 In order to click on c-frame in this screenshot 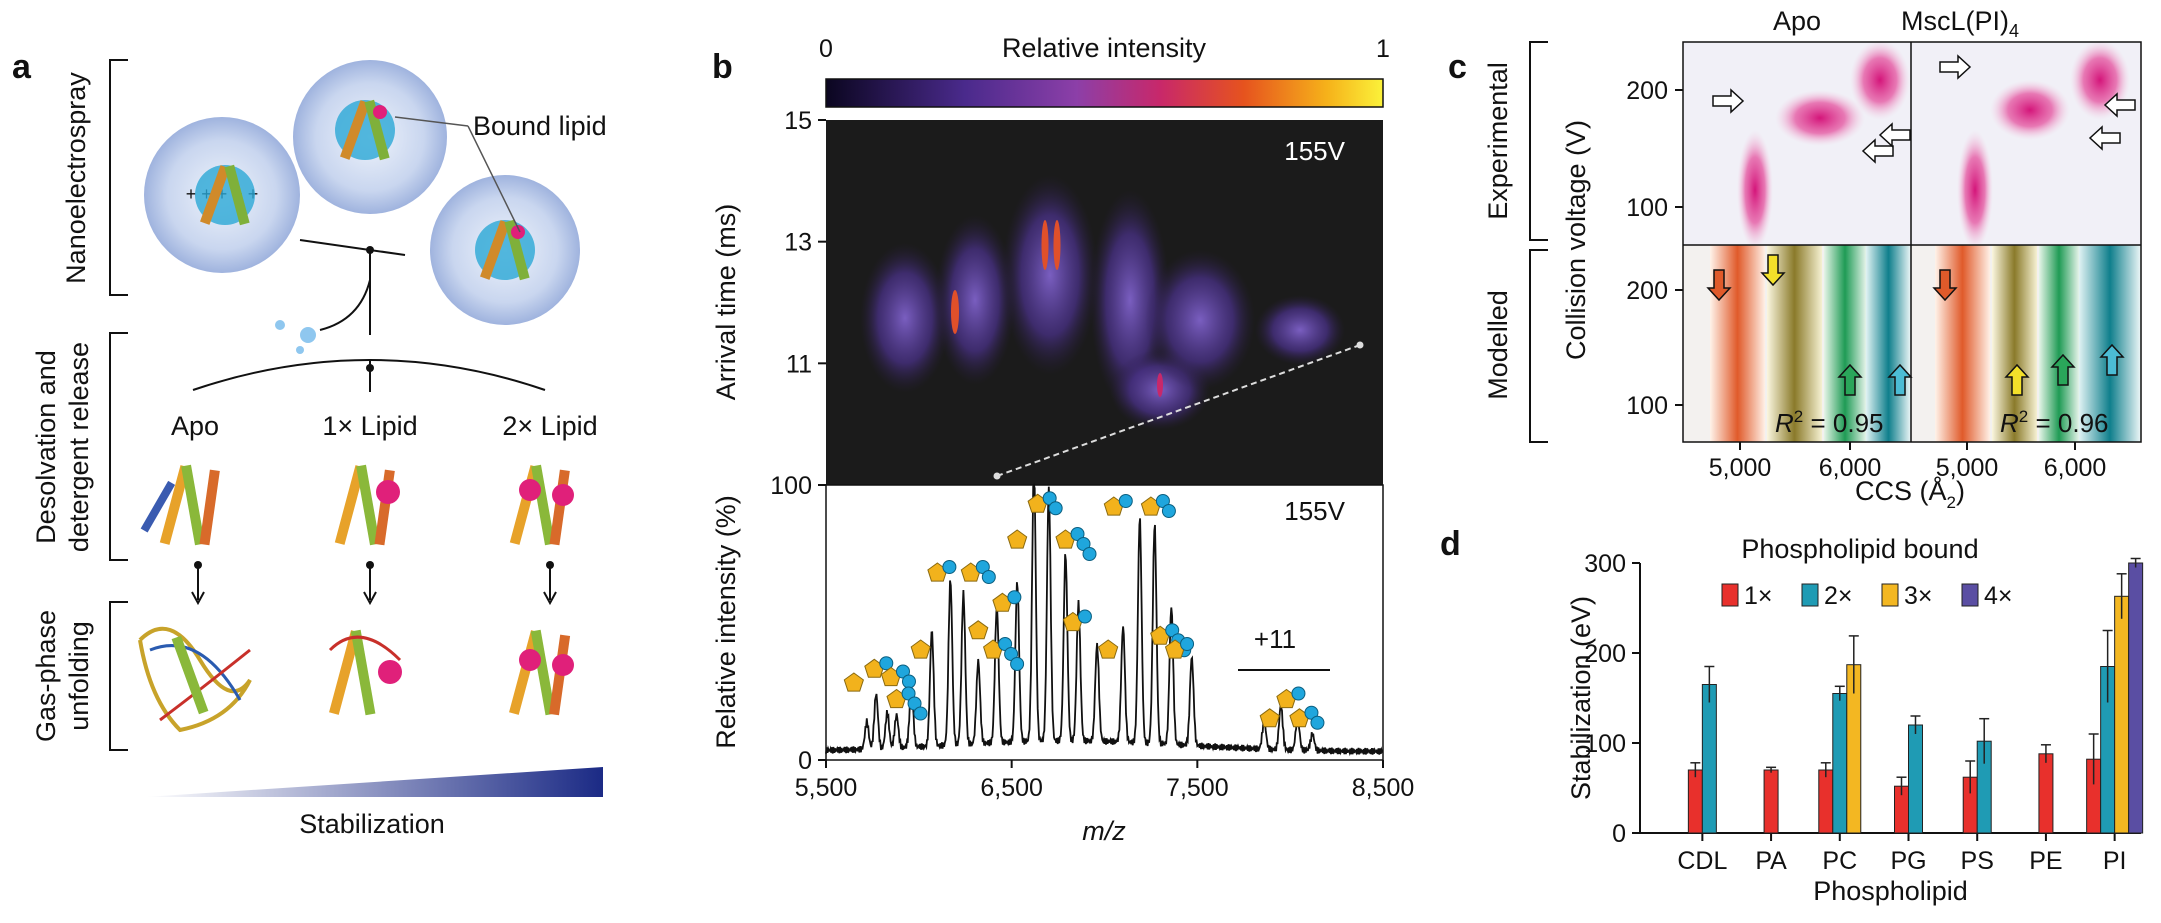, I will do `click(1912, 242)`.